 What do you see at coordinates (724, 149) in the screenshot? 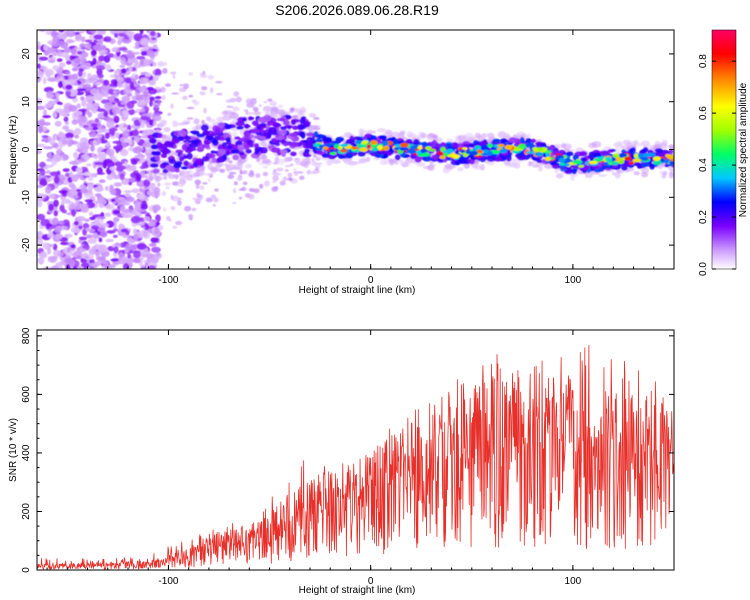
I see `colorbar-gradient` at bounding box center [724, 149].